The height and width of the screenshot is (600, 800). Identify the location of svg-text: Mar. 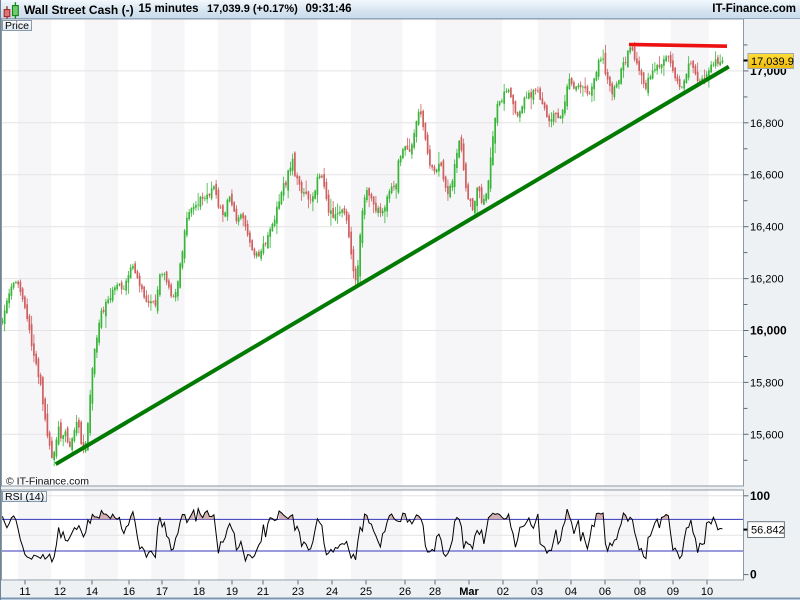
(469, 592).